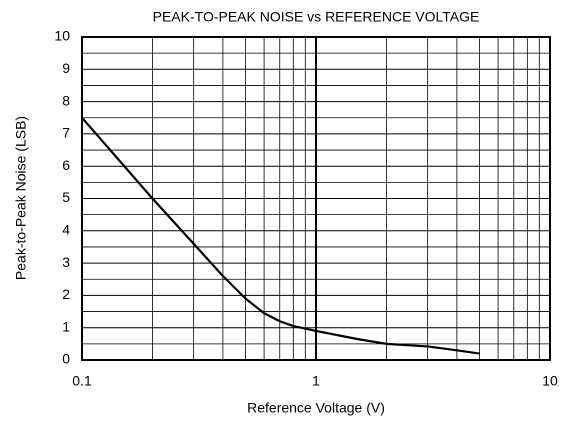 This screenshot has height=422, width=568. What do you see at coordinates (66, 100) in the screenshot?
I see `y-tick-label: 8` at bounding box center [66, 100].